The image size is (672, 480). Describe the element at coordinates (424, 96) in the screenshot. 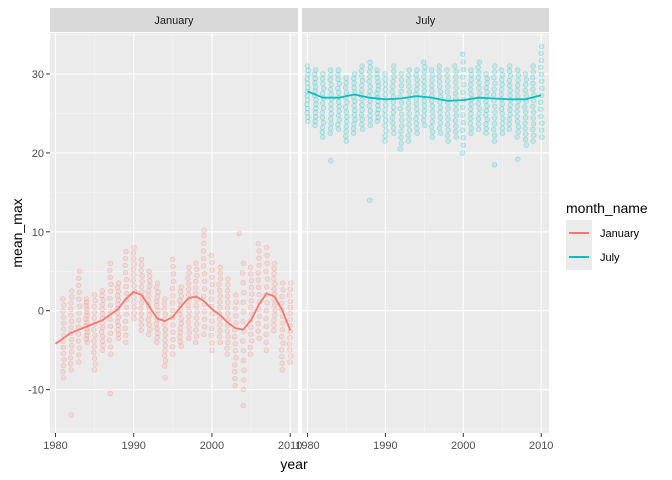

I see `smooth-july` at that location.